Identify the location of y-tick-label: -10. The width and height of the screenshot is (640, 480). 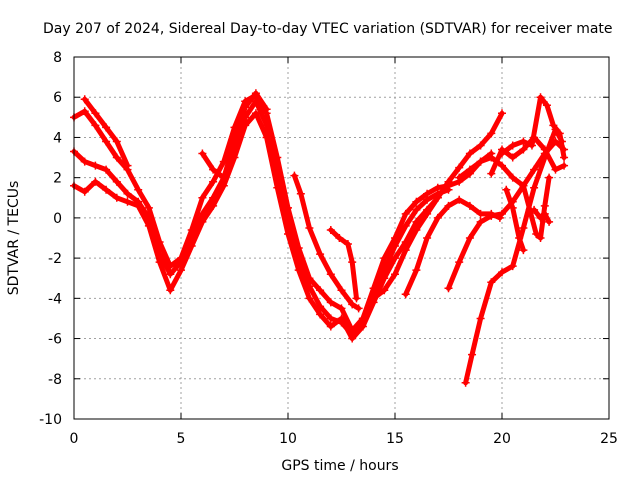
(50, 420).